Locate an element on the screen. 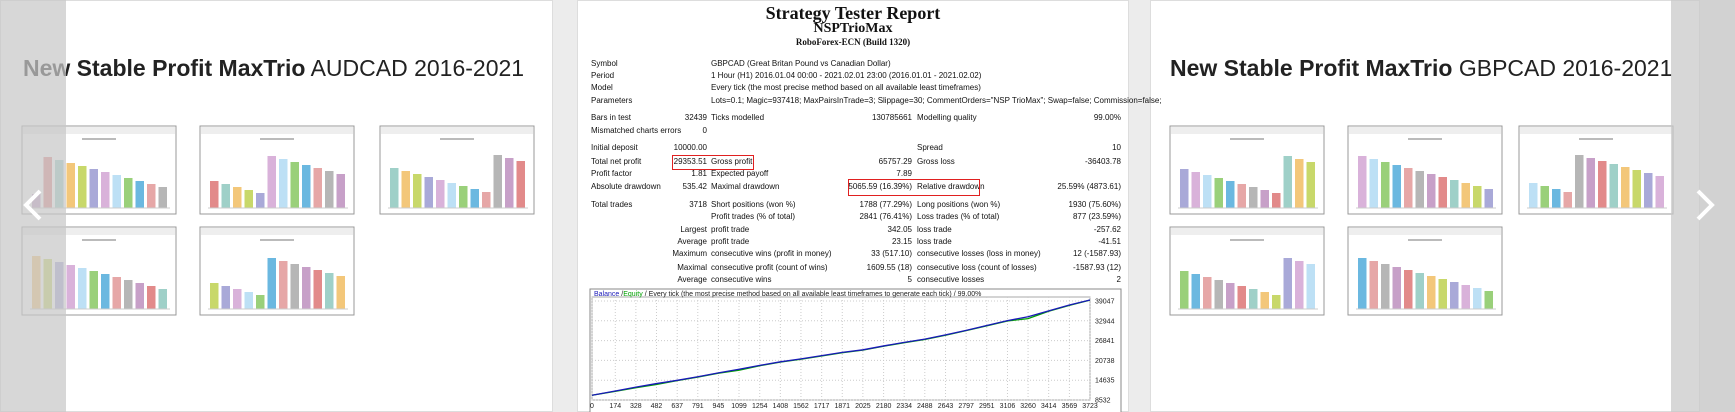 This screenshot has width=1735, height=412. stat-value: 7.89 is located at coordinates (904, 173).